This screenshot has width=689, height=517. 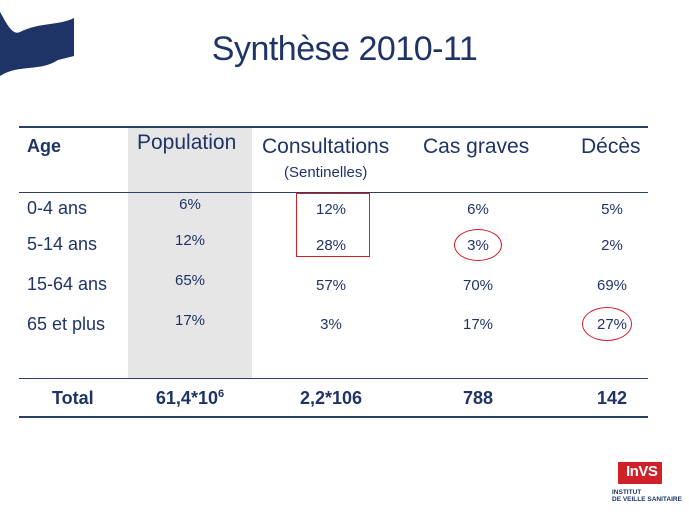 What do you see at coordinates (478, 285) in the screenshot?
I see `row-cas-graves: 70%` at bounding box center [478, 285].